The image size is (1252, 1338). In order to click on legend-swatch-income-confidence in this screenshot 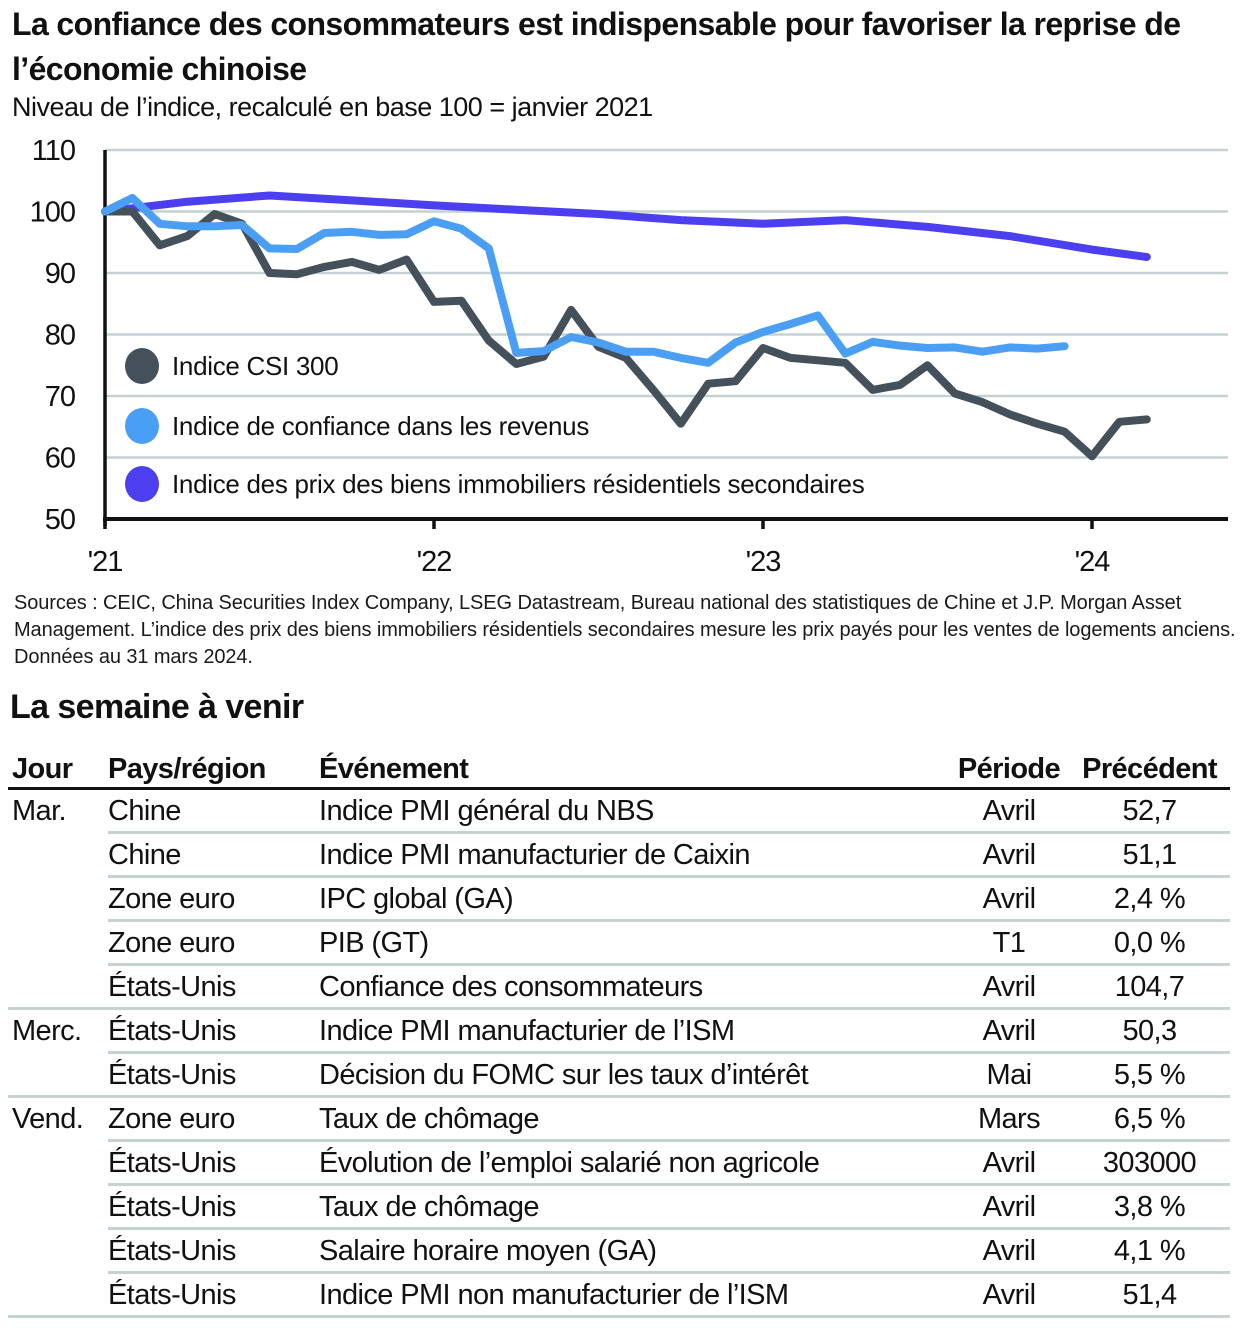, I will do `click(142, 426)`.